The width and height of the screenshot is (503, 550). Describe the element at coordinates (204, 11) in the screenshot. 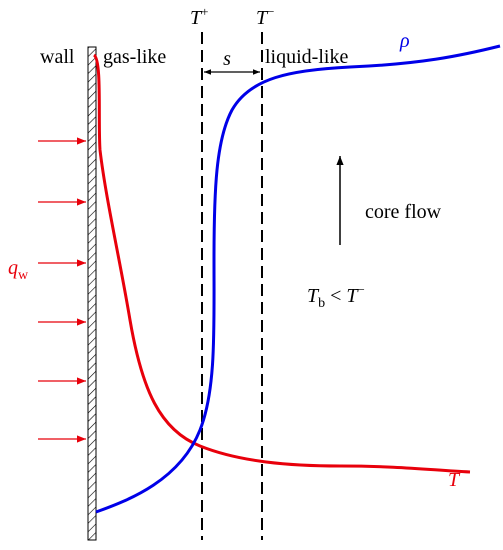

I see `superscript: +` at that location.